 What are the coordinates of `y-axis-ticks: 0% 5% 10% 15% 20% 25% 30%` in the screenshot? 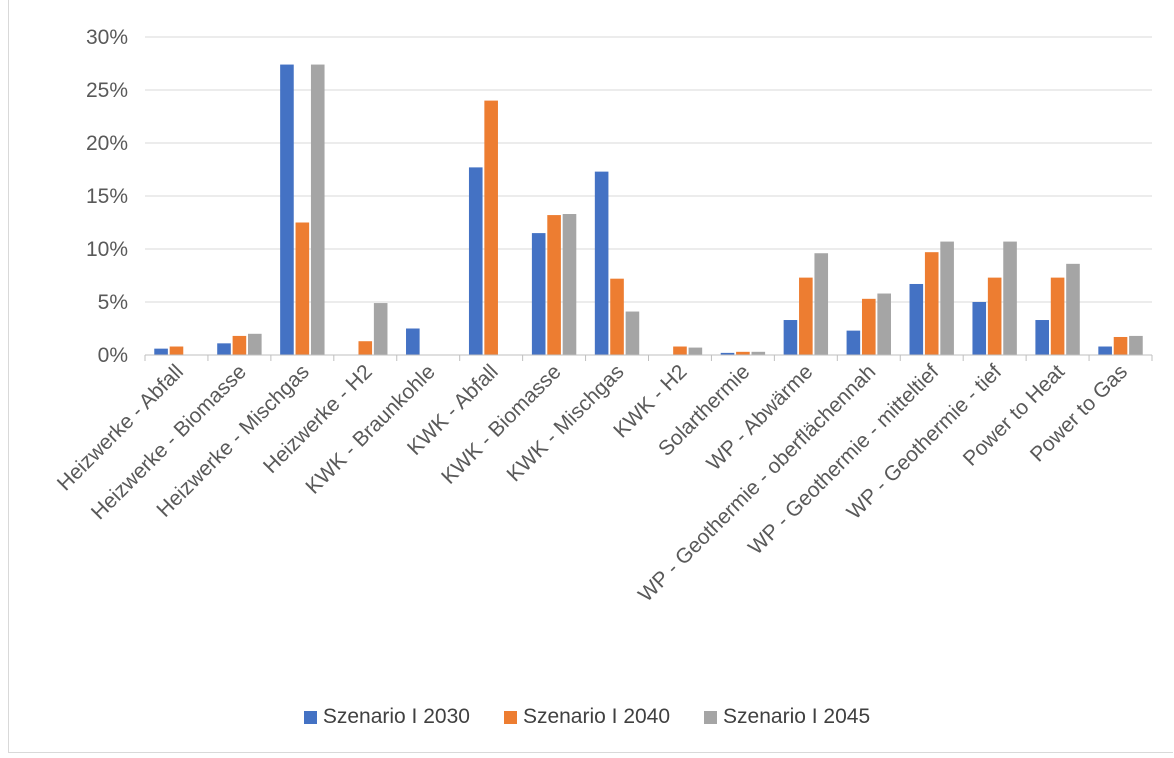 It's located at (107, 196).